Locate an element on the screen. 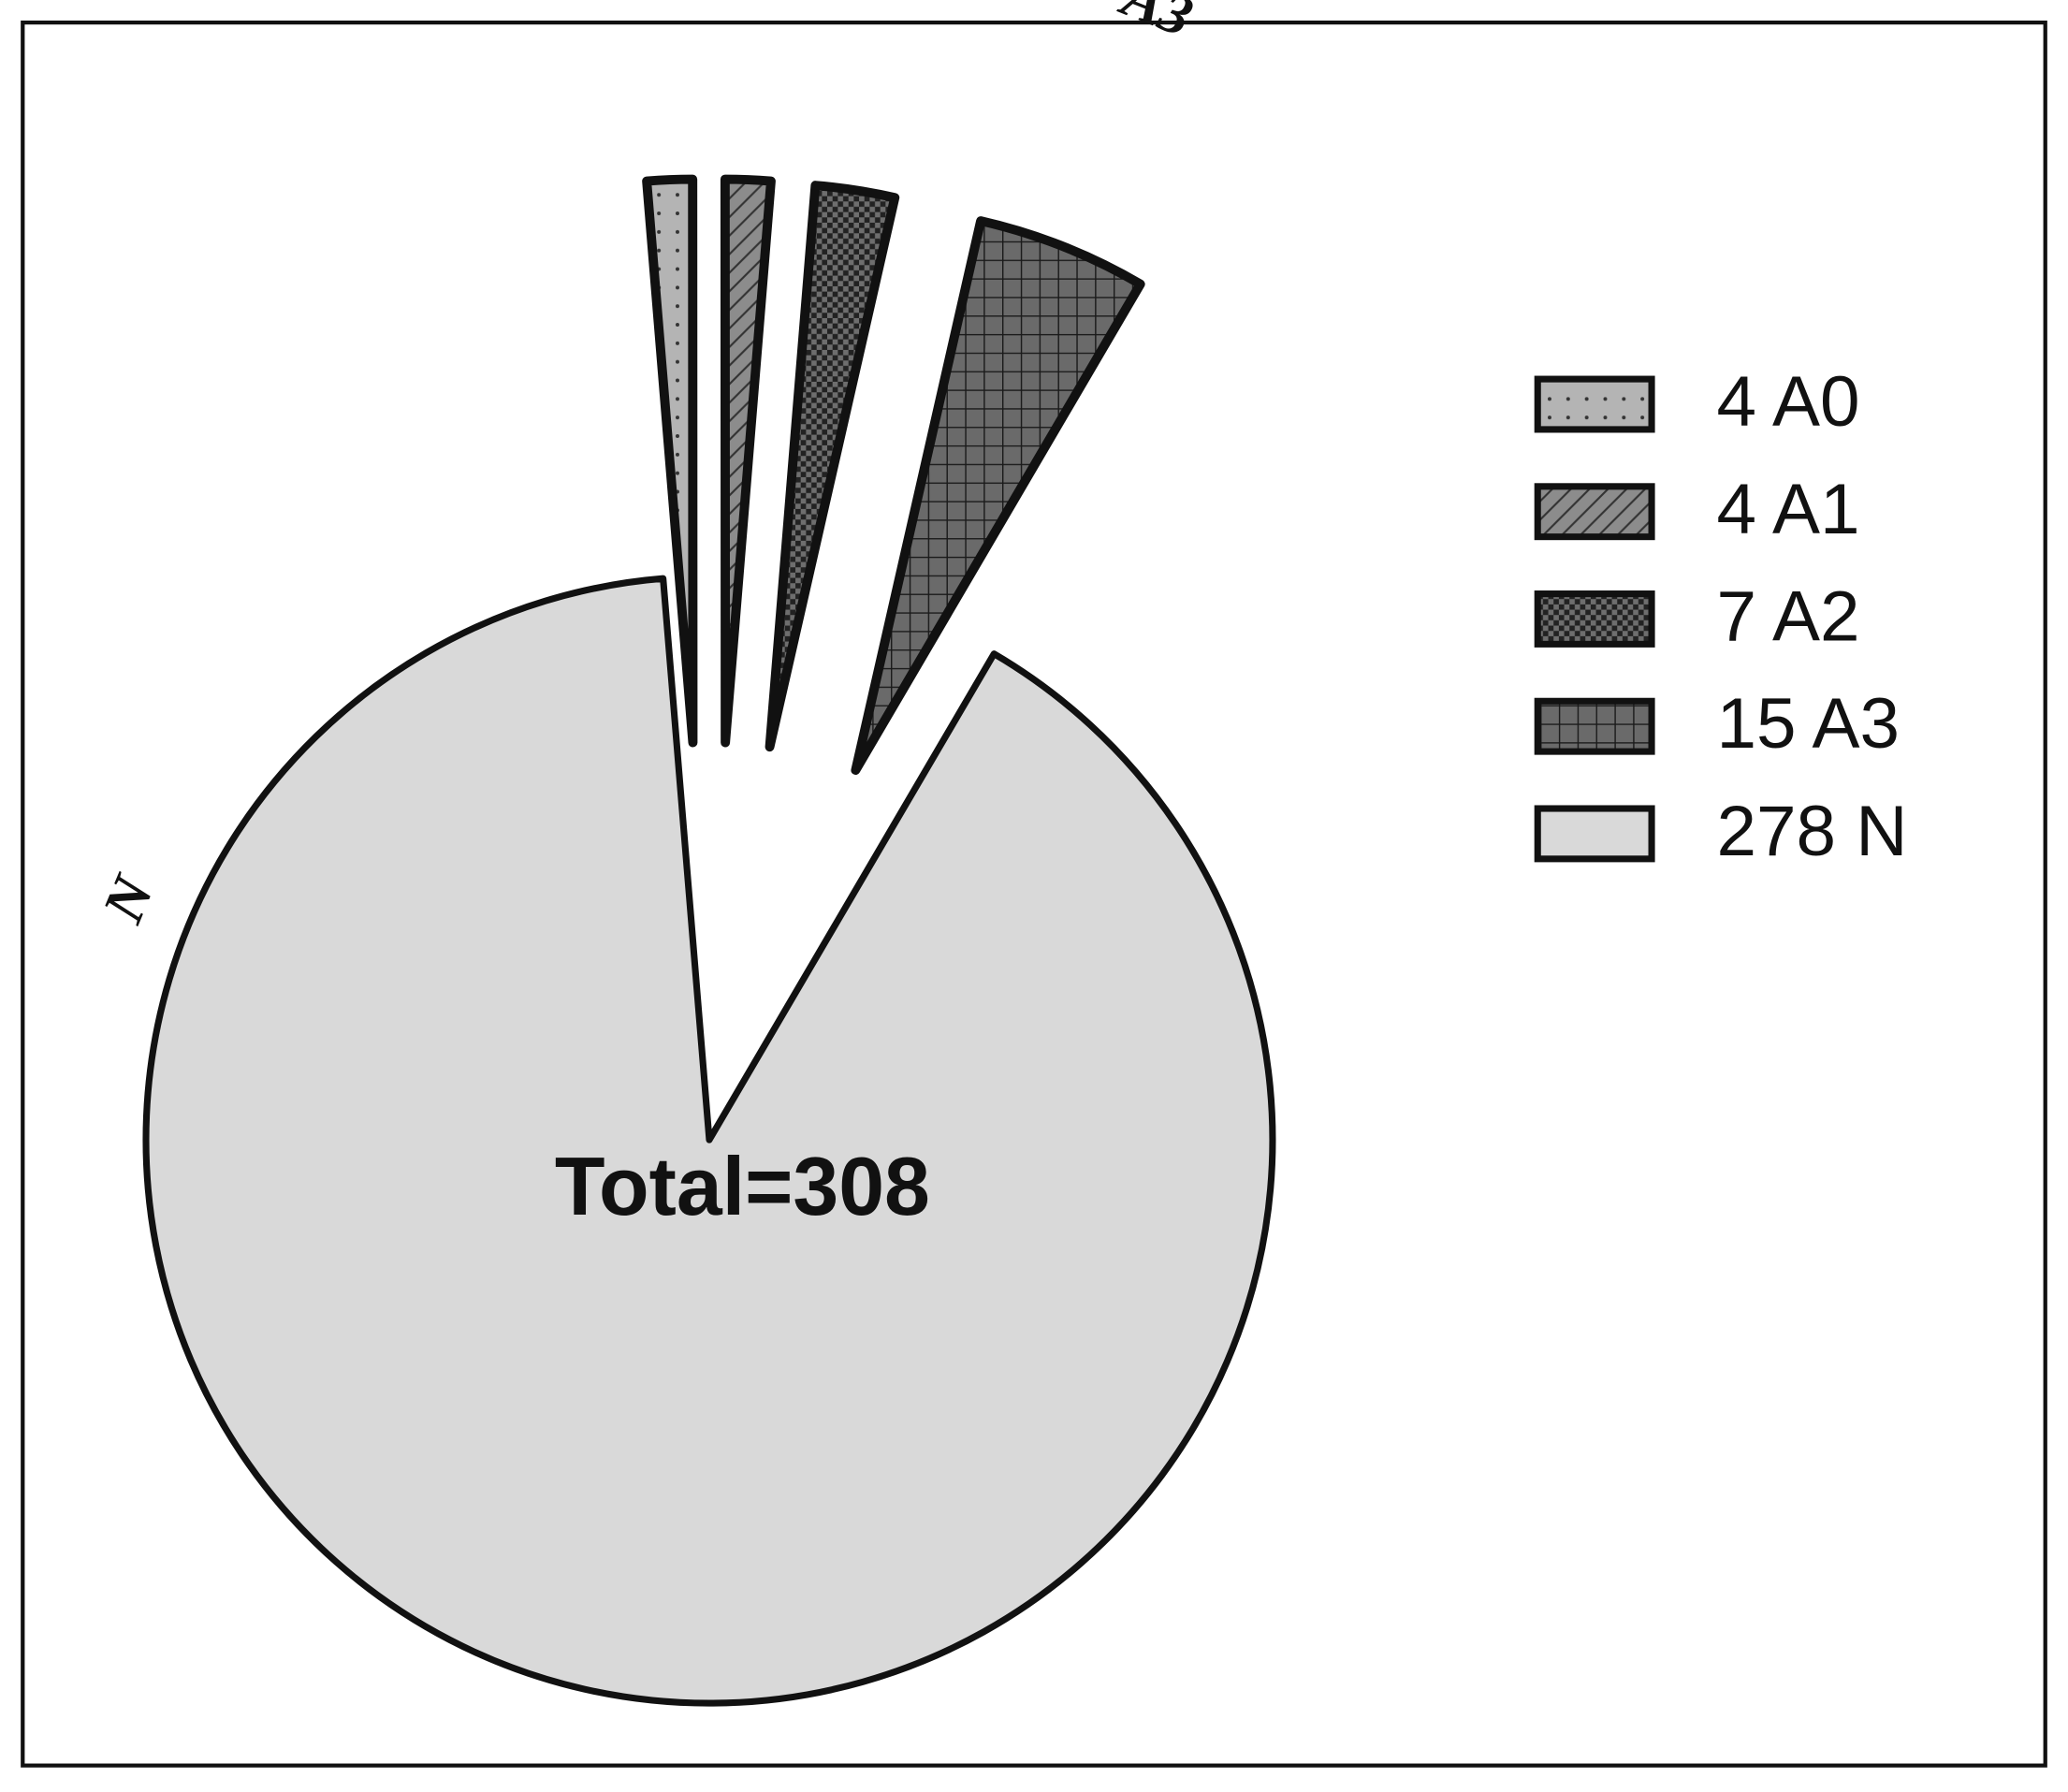  total-annotation: Total=308 is located at coordinates (743, 1186).